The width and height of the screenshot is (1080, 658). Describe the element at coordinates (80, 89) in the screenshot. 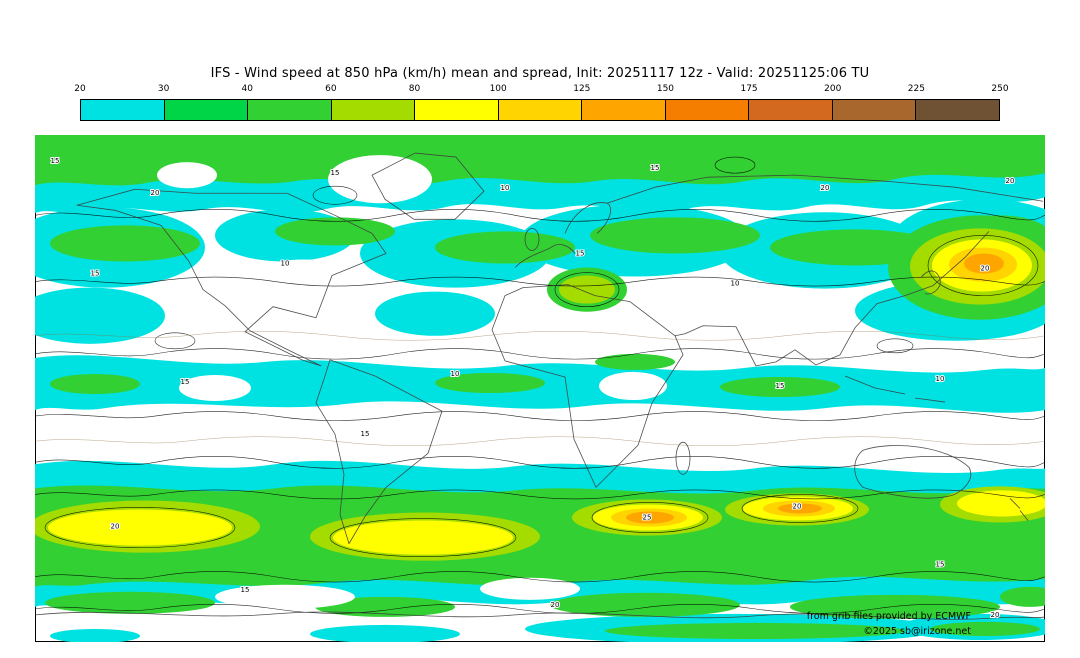

I see `colorbar-tick-20: 20` at that location.